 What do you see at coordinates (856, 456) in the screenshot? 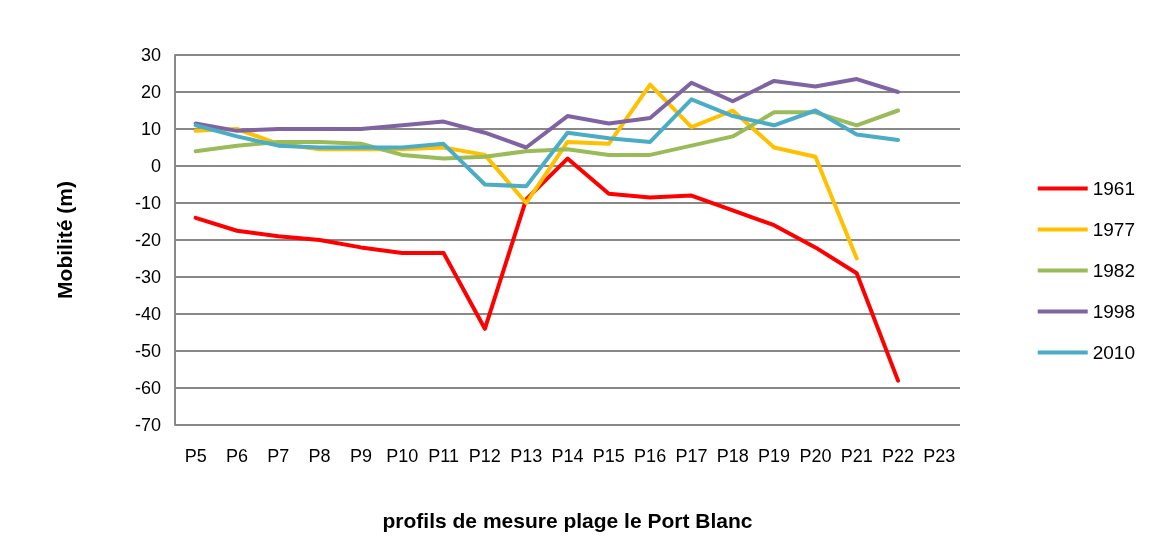
I see `x-tick-label: P21` at bounding box center [856, 456].